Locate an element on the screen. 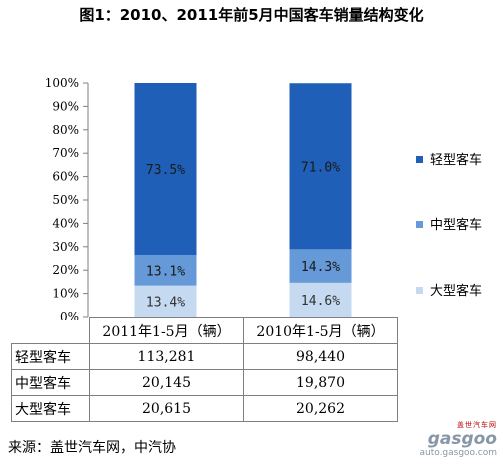  bar-data-label: 73.5% is located at coordinates (165, 170).